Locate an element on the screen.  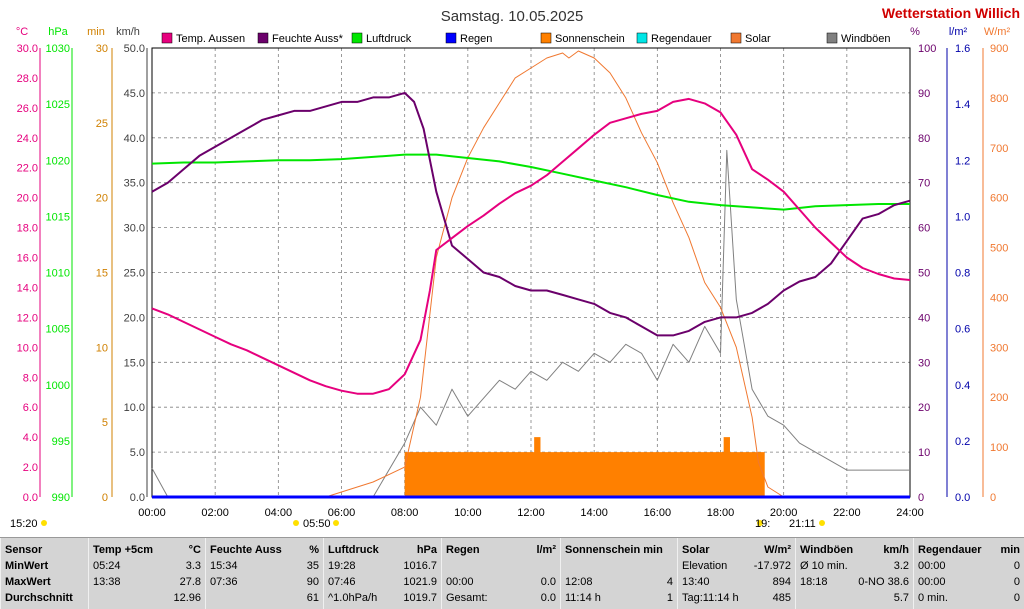
stat-value: 1021.9 is located at coordinates (420, 582).